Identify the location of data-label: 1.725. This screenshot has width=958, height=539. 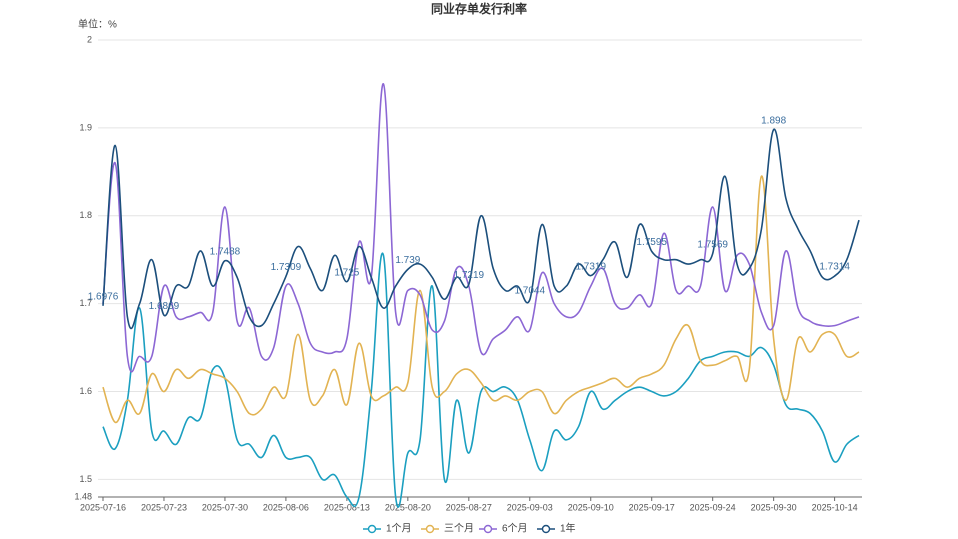
(346, 272).